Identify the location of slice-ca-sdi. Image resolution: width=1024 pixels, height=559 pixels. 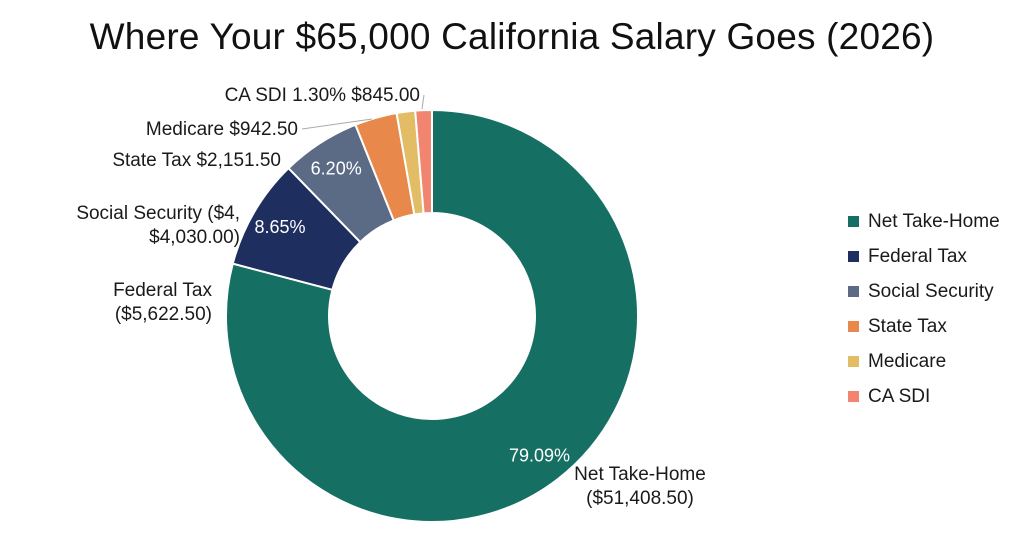
(423, 161).